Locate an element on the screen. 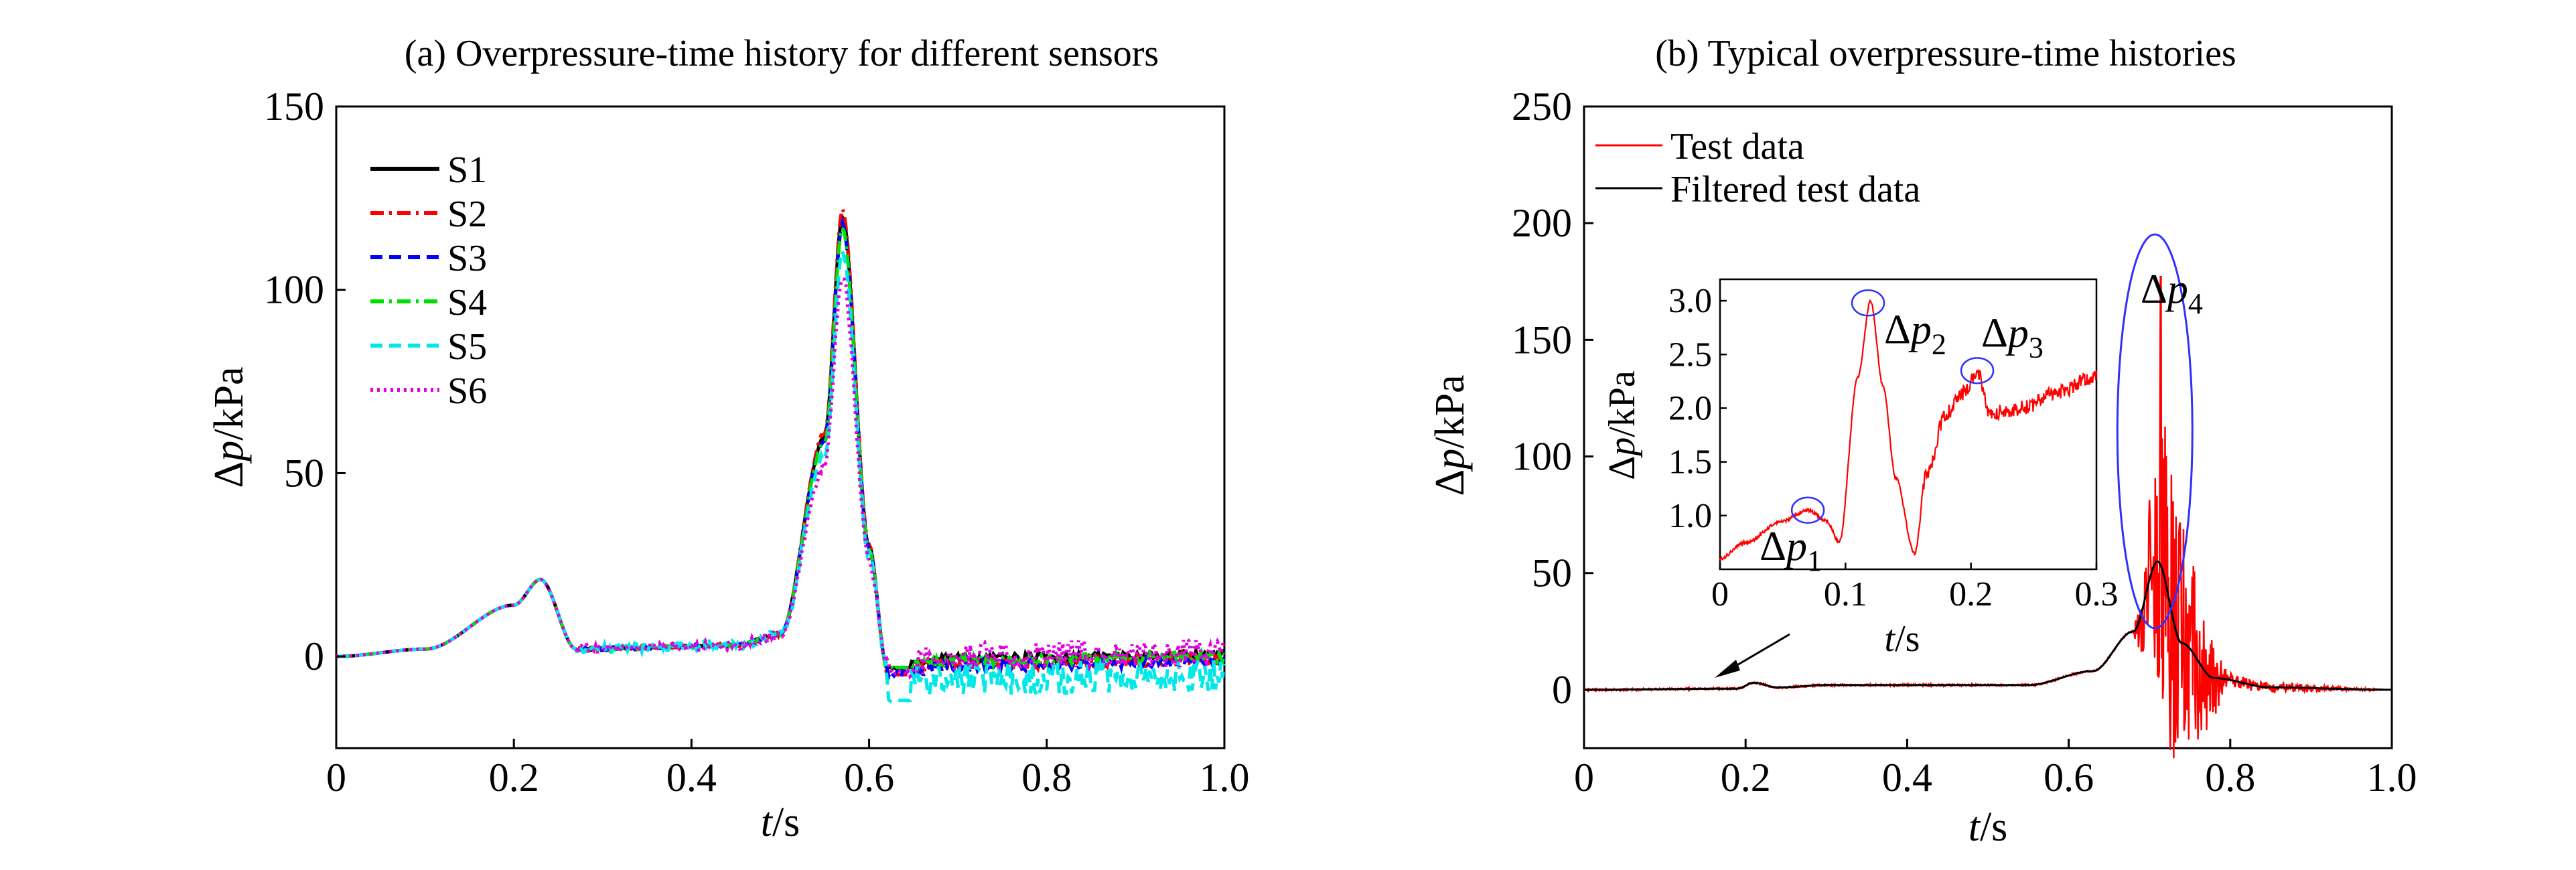 This screenshot has height=870, width=2576. inset-x-axis-label: t/s is located at coordinates (1902, 639).